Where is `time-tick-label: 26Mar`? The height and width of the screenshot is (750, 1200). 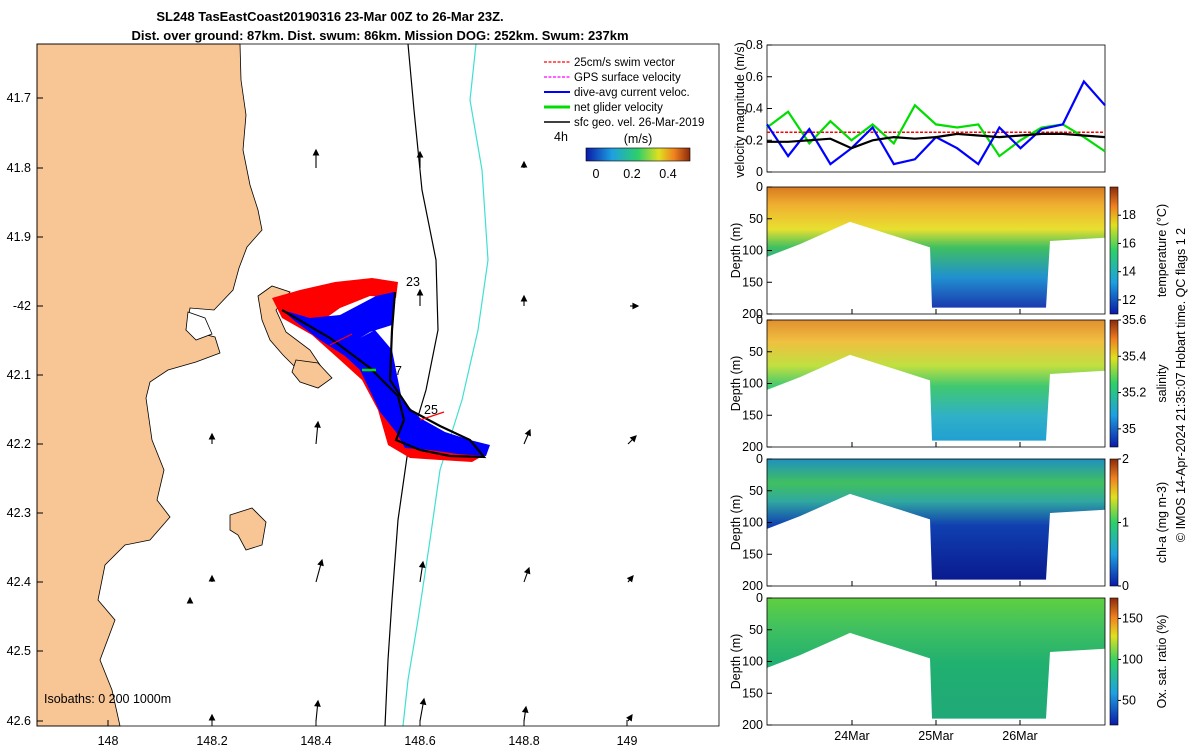
time-tick-label: 26Mar is located at coordinates (1019, 736).